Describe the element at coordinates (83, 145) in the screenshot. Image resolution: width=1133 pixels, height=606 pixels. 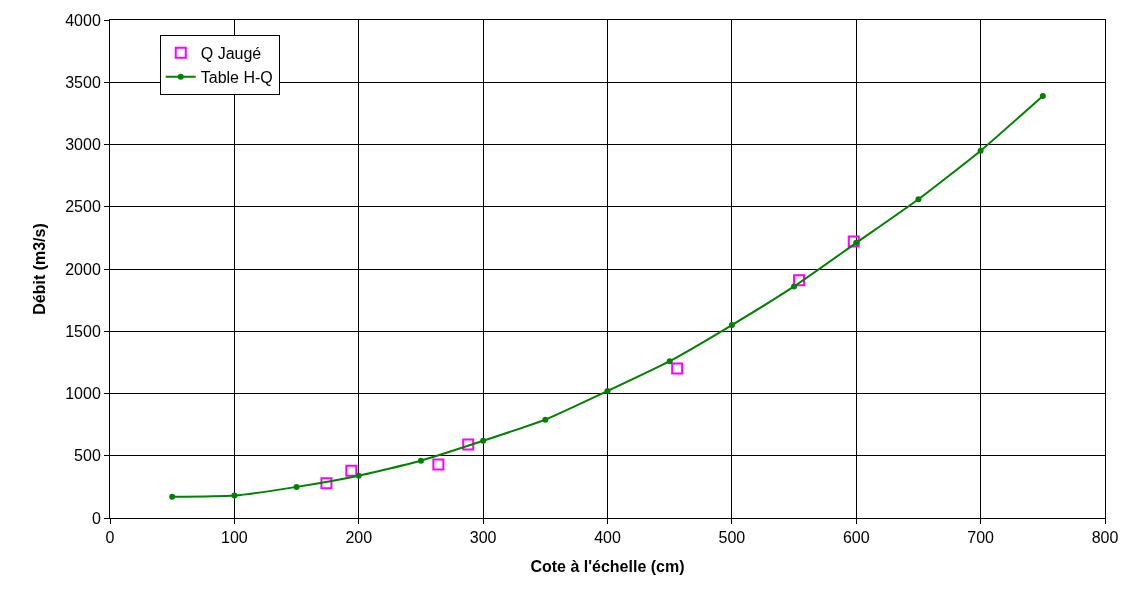
I see `y-tick-label: 3000` at that location.